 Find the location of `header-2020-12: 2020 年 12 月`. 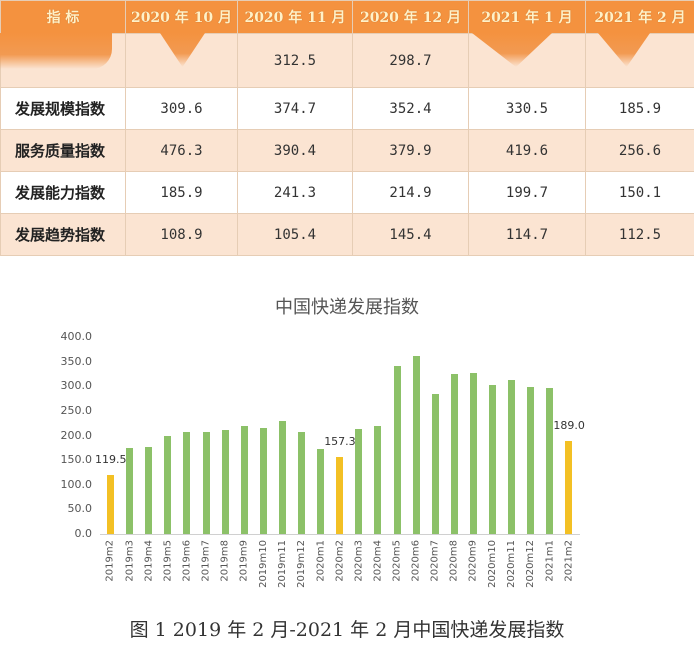

header-2020-12: 2020 年 12 月 is located at coordinates (410, 17).